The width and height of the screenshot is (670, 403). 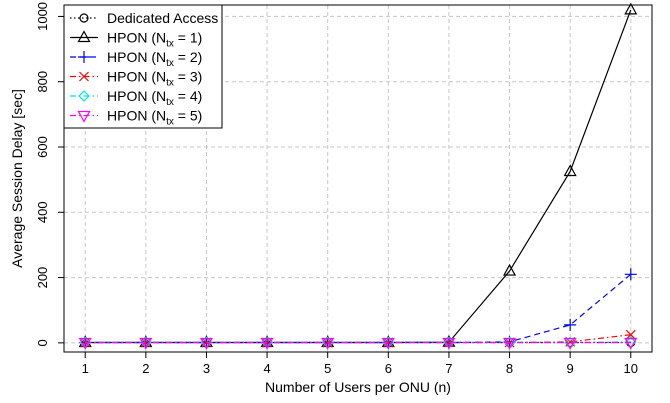 I want to click on x-tick-label: 5, so click(x=327, y=368).